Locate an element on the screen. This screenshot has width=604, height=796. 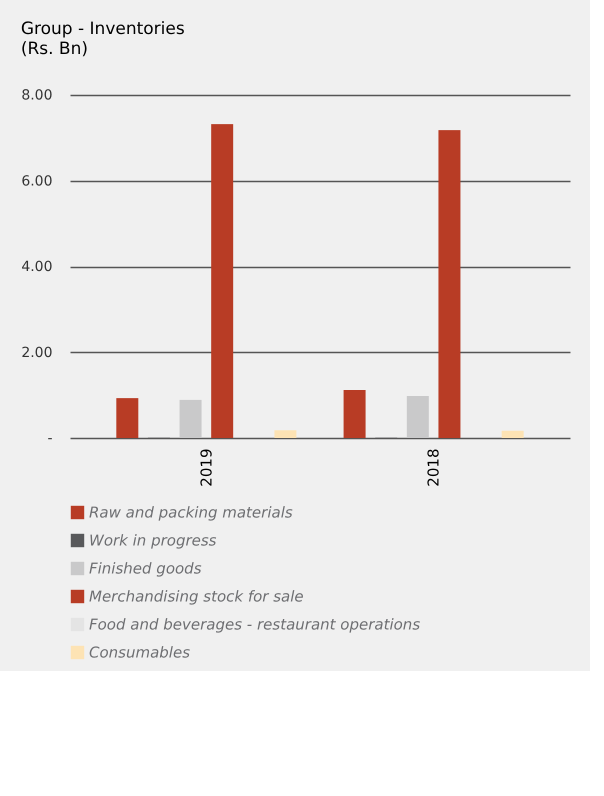
y-tick-label: 2.00 is located at coordinates (36, 352).